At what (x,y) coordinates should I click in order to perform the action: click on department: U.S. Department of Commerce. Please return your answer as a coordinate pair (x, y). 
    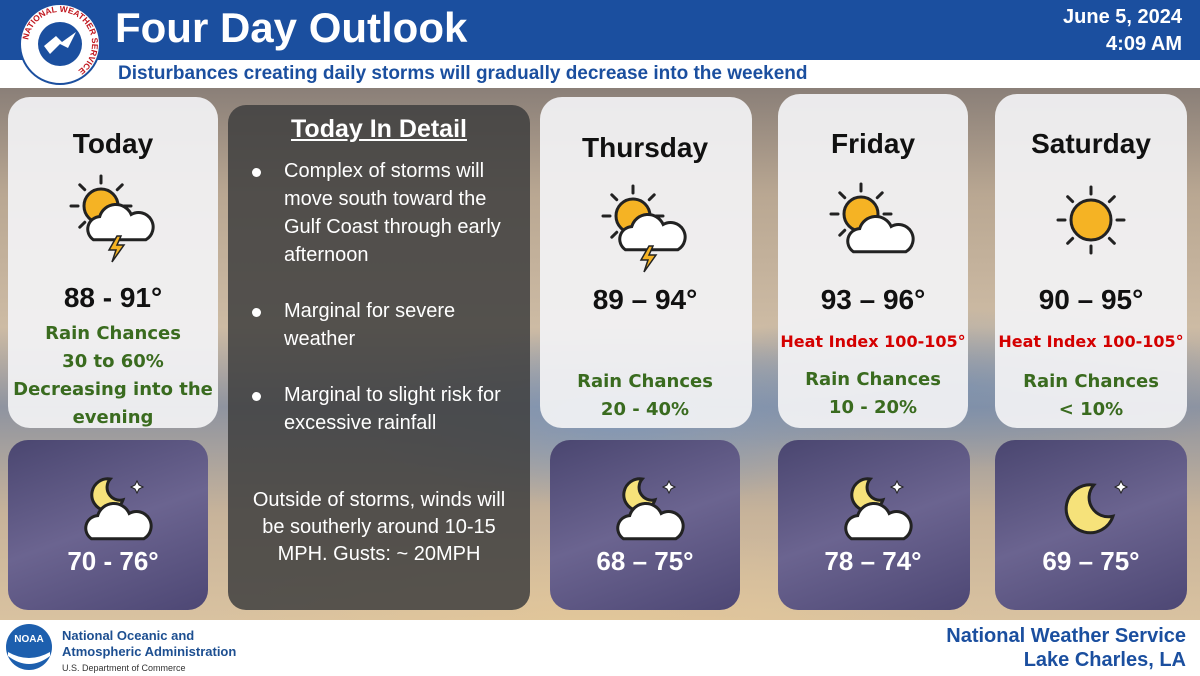
    Looking at the image, I should click on (124, 668).